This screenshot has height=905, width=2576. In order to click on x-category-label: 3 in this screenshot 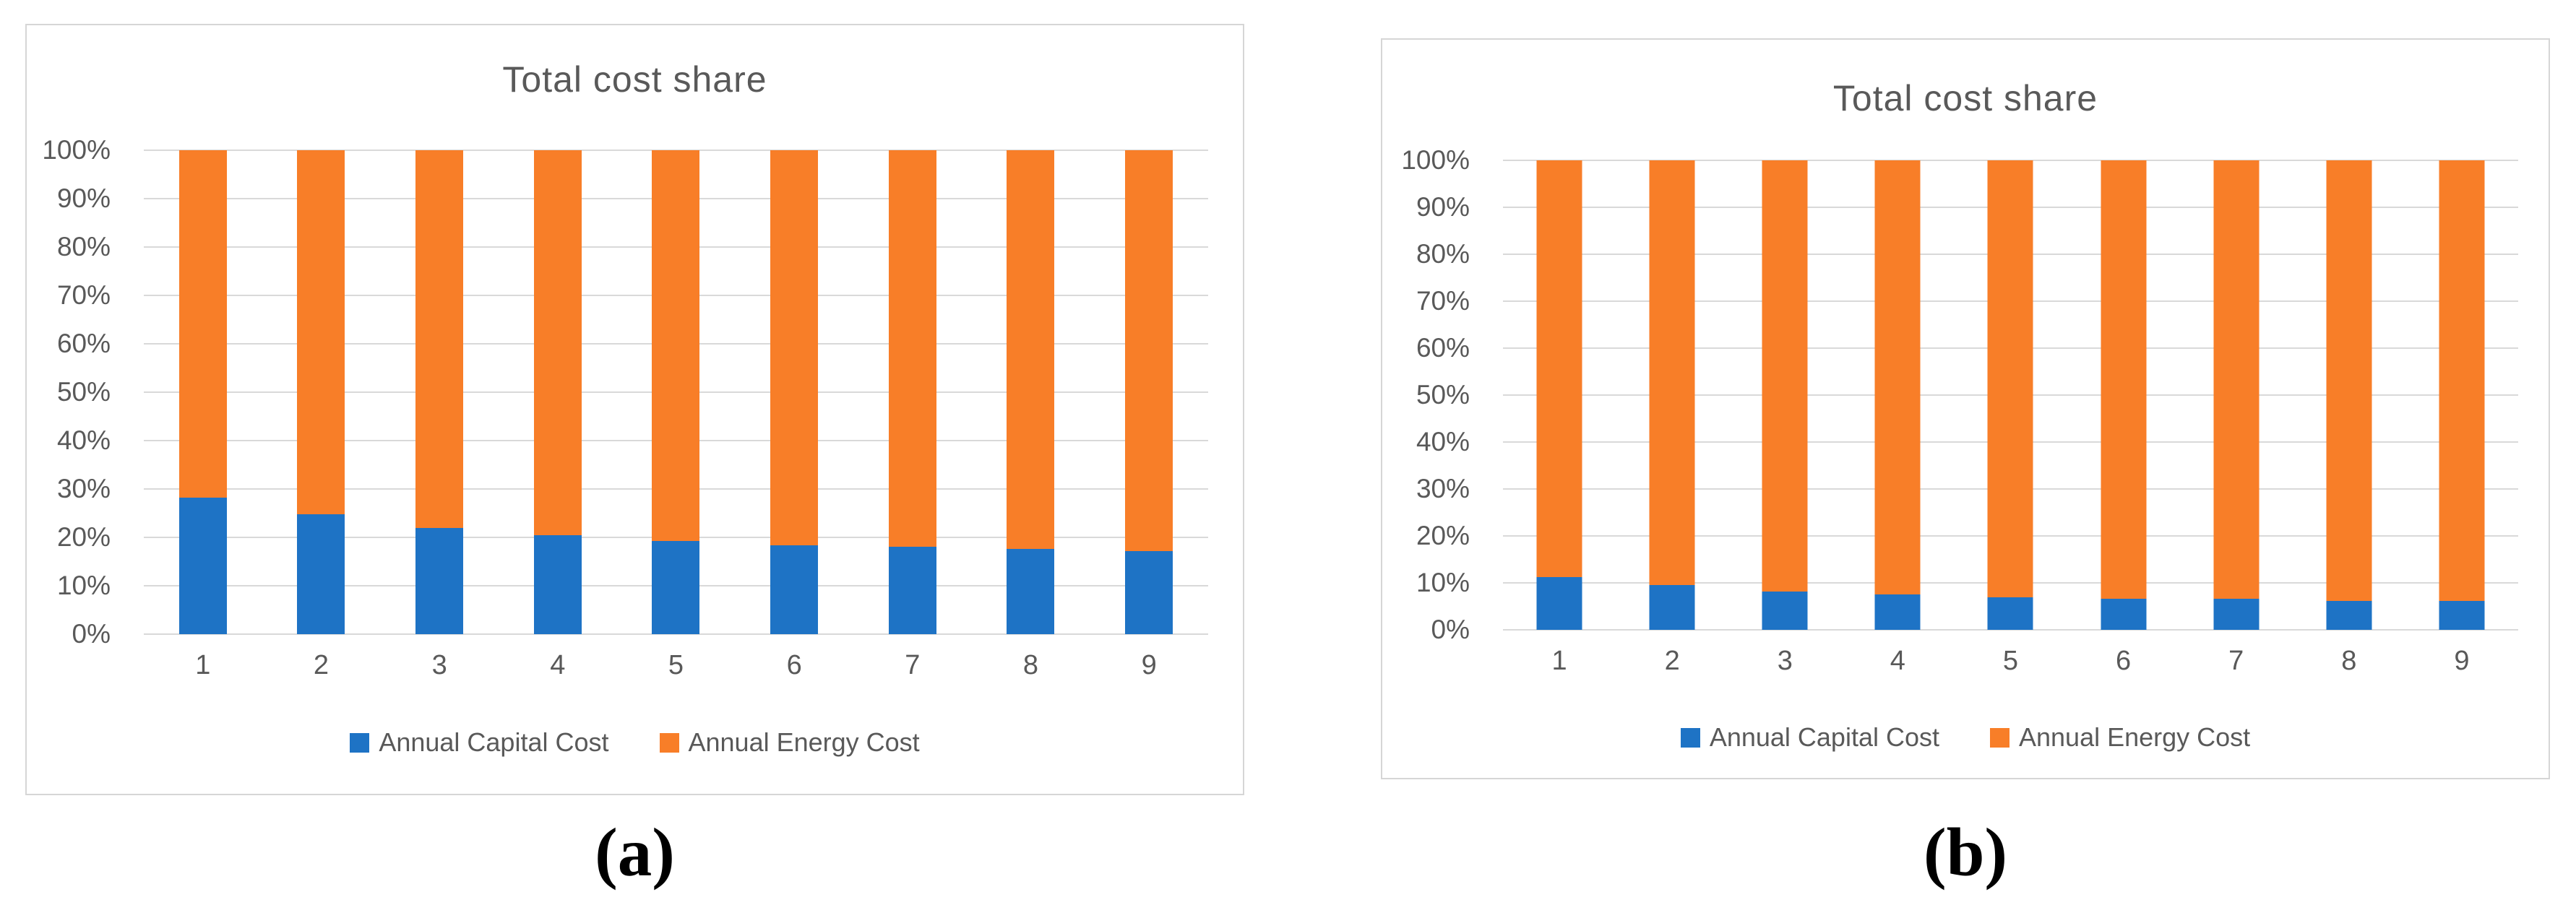, I will do `click(439, 665)`.